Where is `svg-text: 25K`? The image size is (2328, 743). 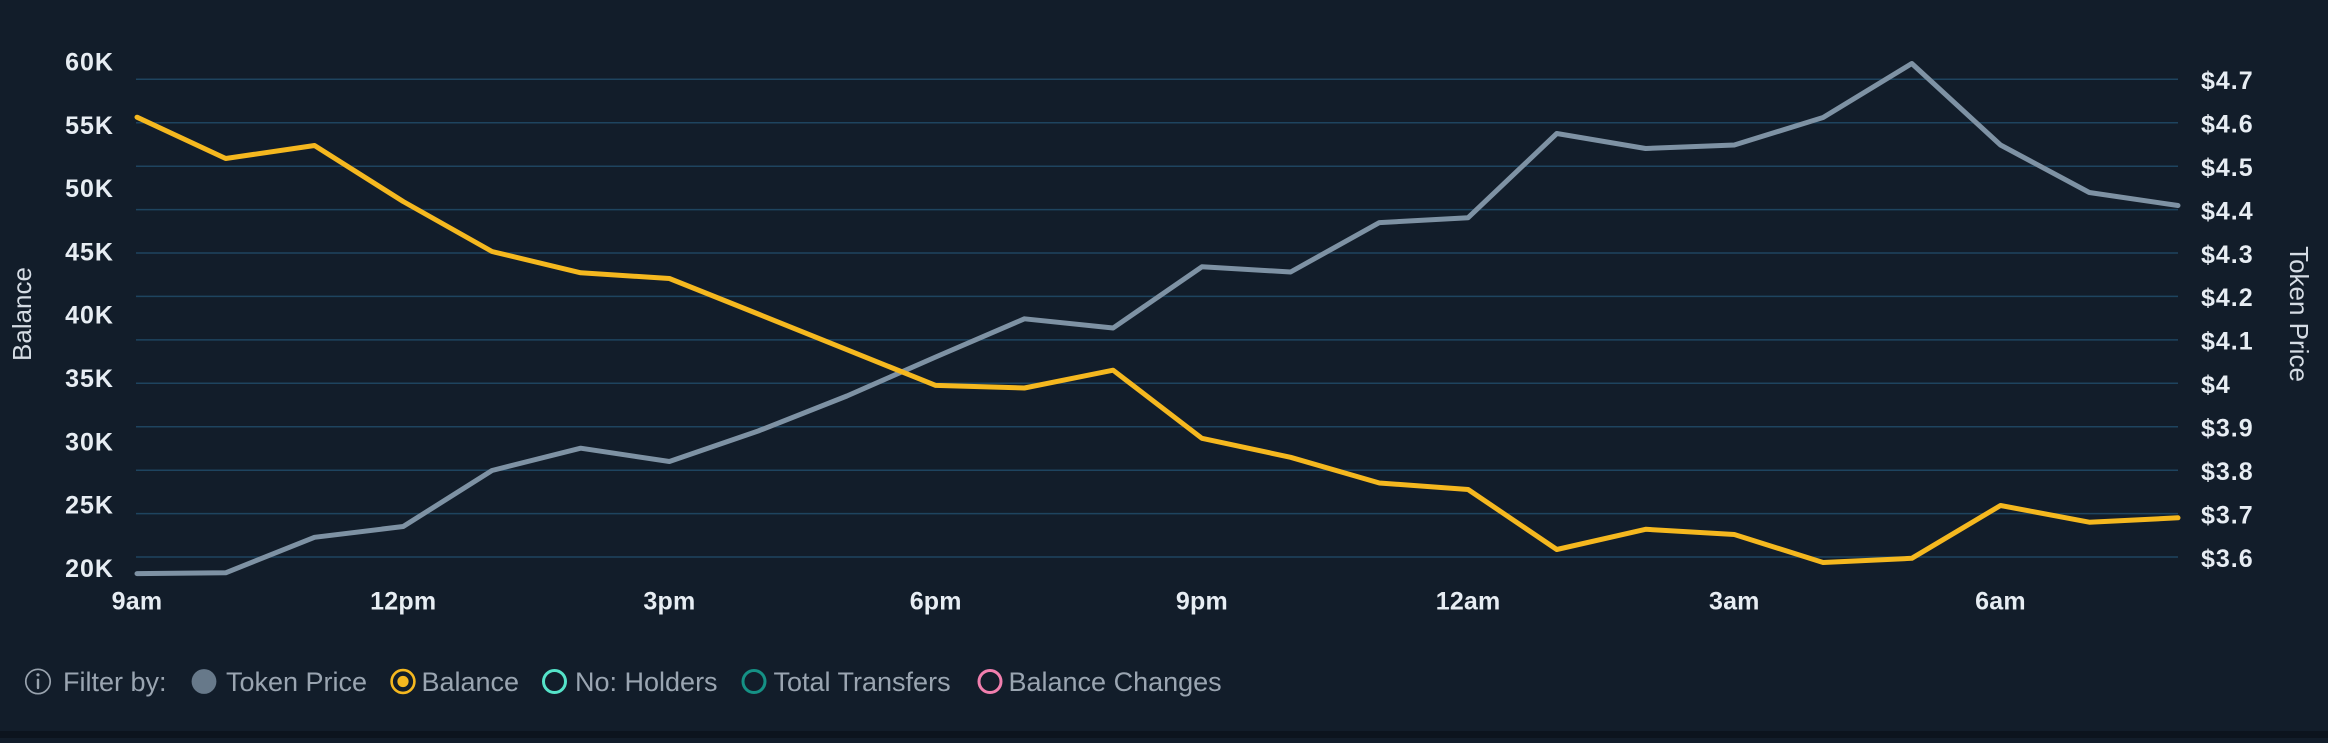
svg-text: 25K is located at coordinates (89, 506).